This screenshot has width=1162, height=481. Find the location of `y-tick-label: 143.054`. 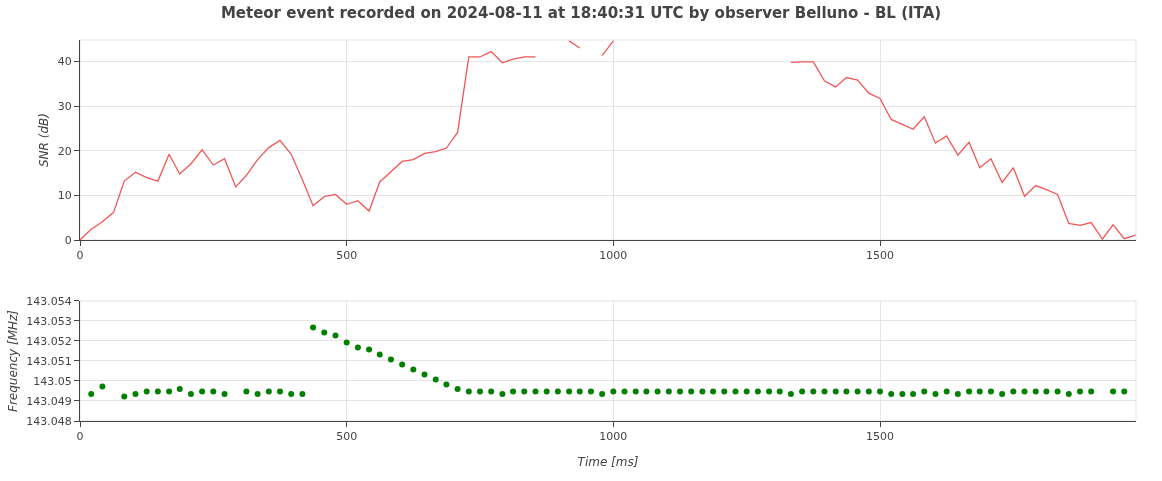

y-tick-label: 143.054 is located at coordinates (49, 301).